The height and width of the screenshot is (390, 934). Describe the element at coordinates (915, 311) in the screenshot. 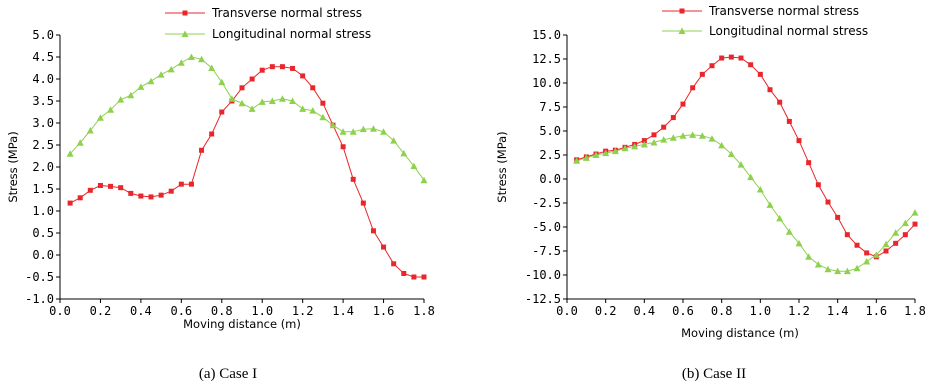

I see `x-tick-label: 1.8` at that location.